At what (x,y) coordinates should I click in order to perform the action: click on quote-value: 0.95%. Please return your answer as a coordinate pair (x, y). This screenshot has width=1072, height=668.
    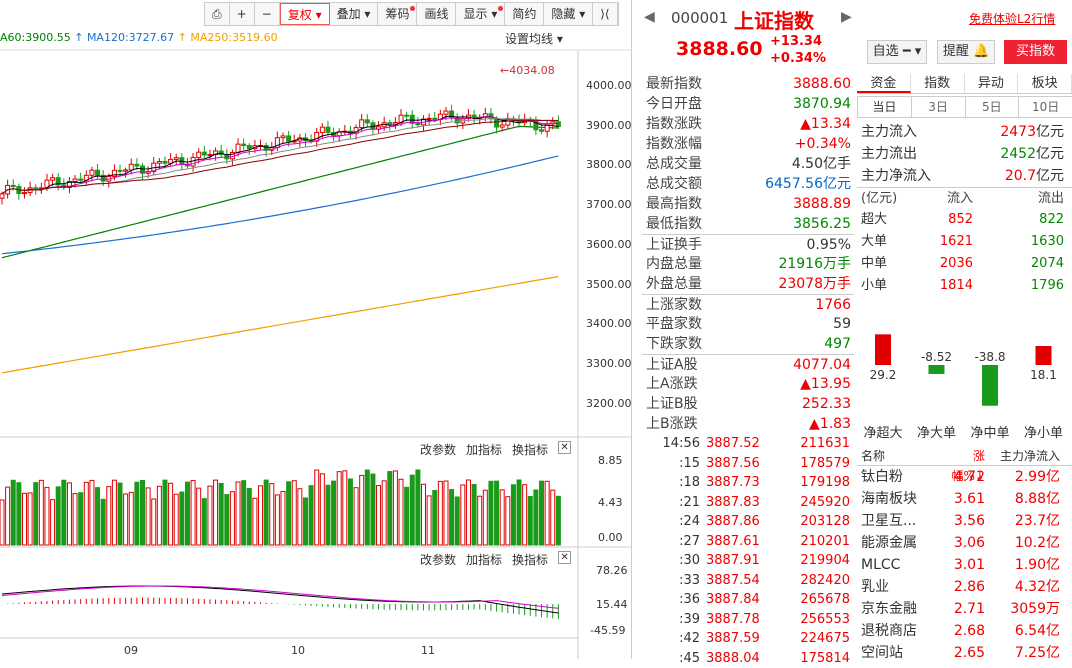
    Looking at the image, I should click on (829, 244).